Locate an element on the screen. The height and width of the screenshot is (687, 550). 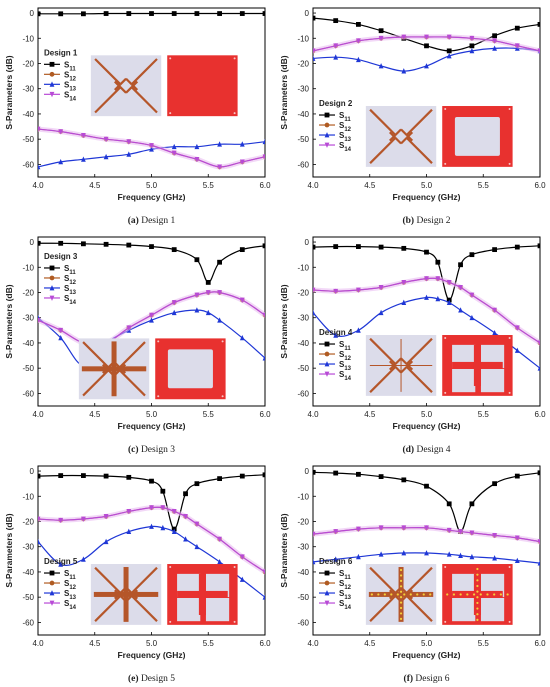
inset-strip-vertical is located at coordinates (401, 594).